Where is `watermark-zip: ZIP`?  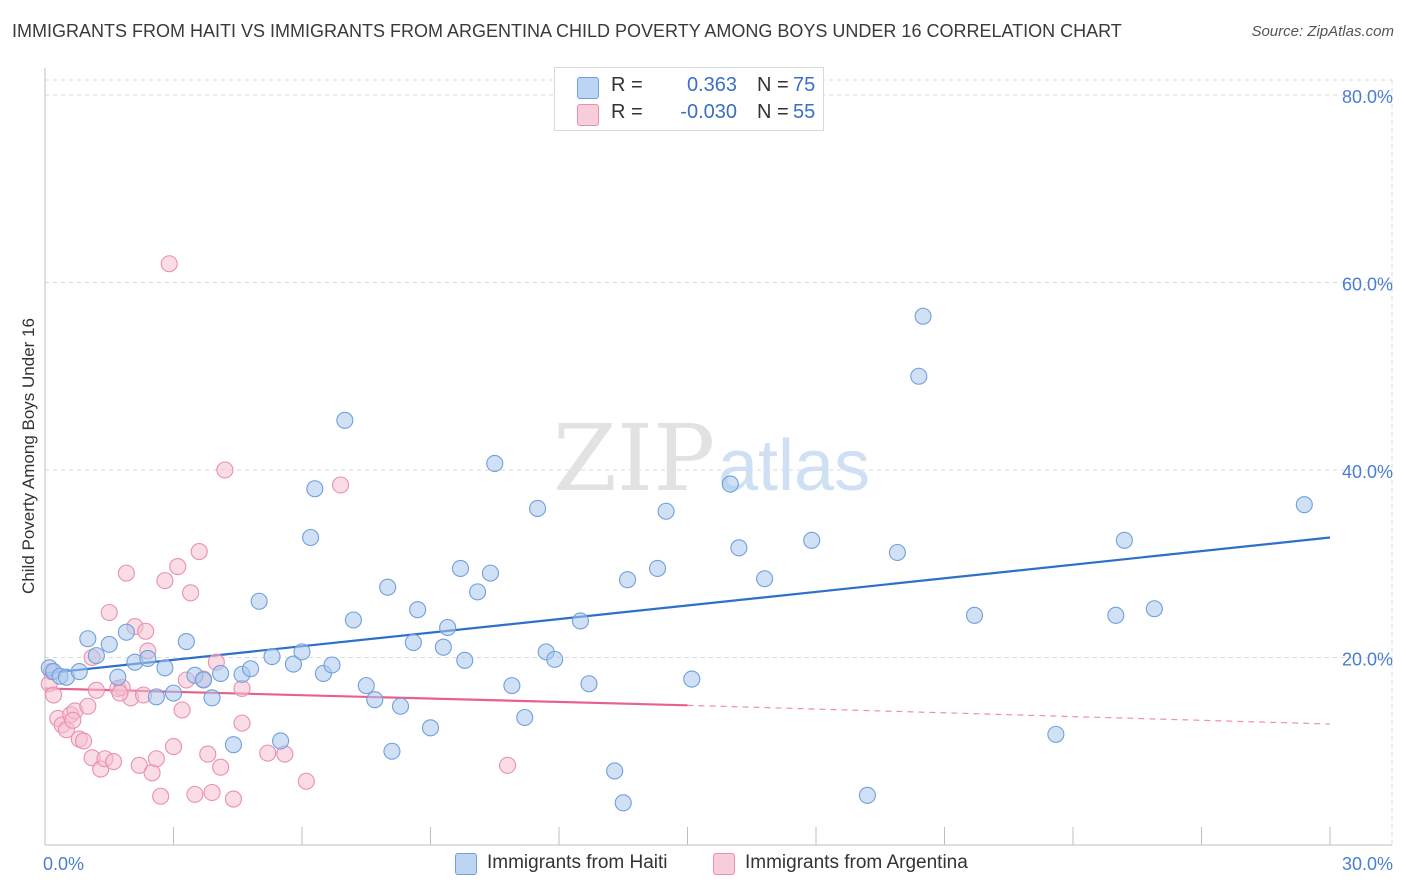 watermark-zip: ZIP is located at coordinates (634, 458).